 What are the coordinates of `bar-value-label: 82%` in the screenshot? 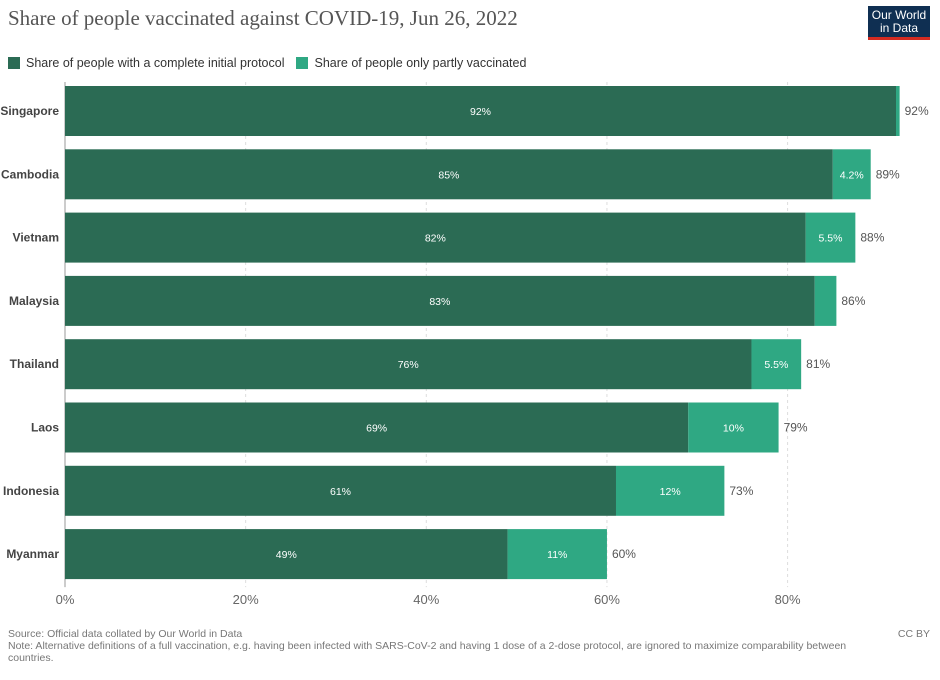 It's located at (435, 239).